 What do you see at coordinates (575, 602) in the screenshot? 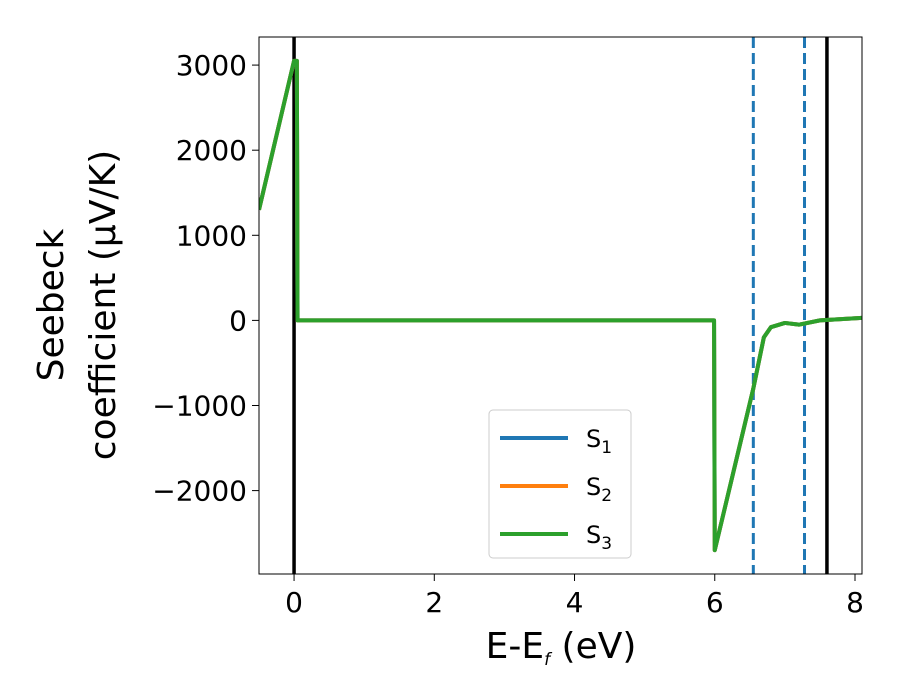
I see `x-tick-label: 4` at bounding box center [575, 602].